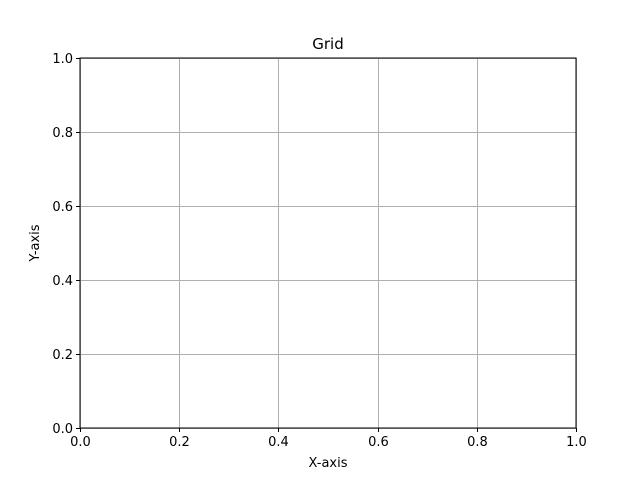 The height and width of the screenshot is (480, 640). Describe the element at coordinates (62, 207) in the screenshot. I see `y-tick-label: 0.6` at that location.